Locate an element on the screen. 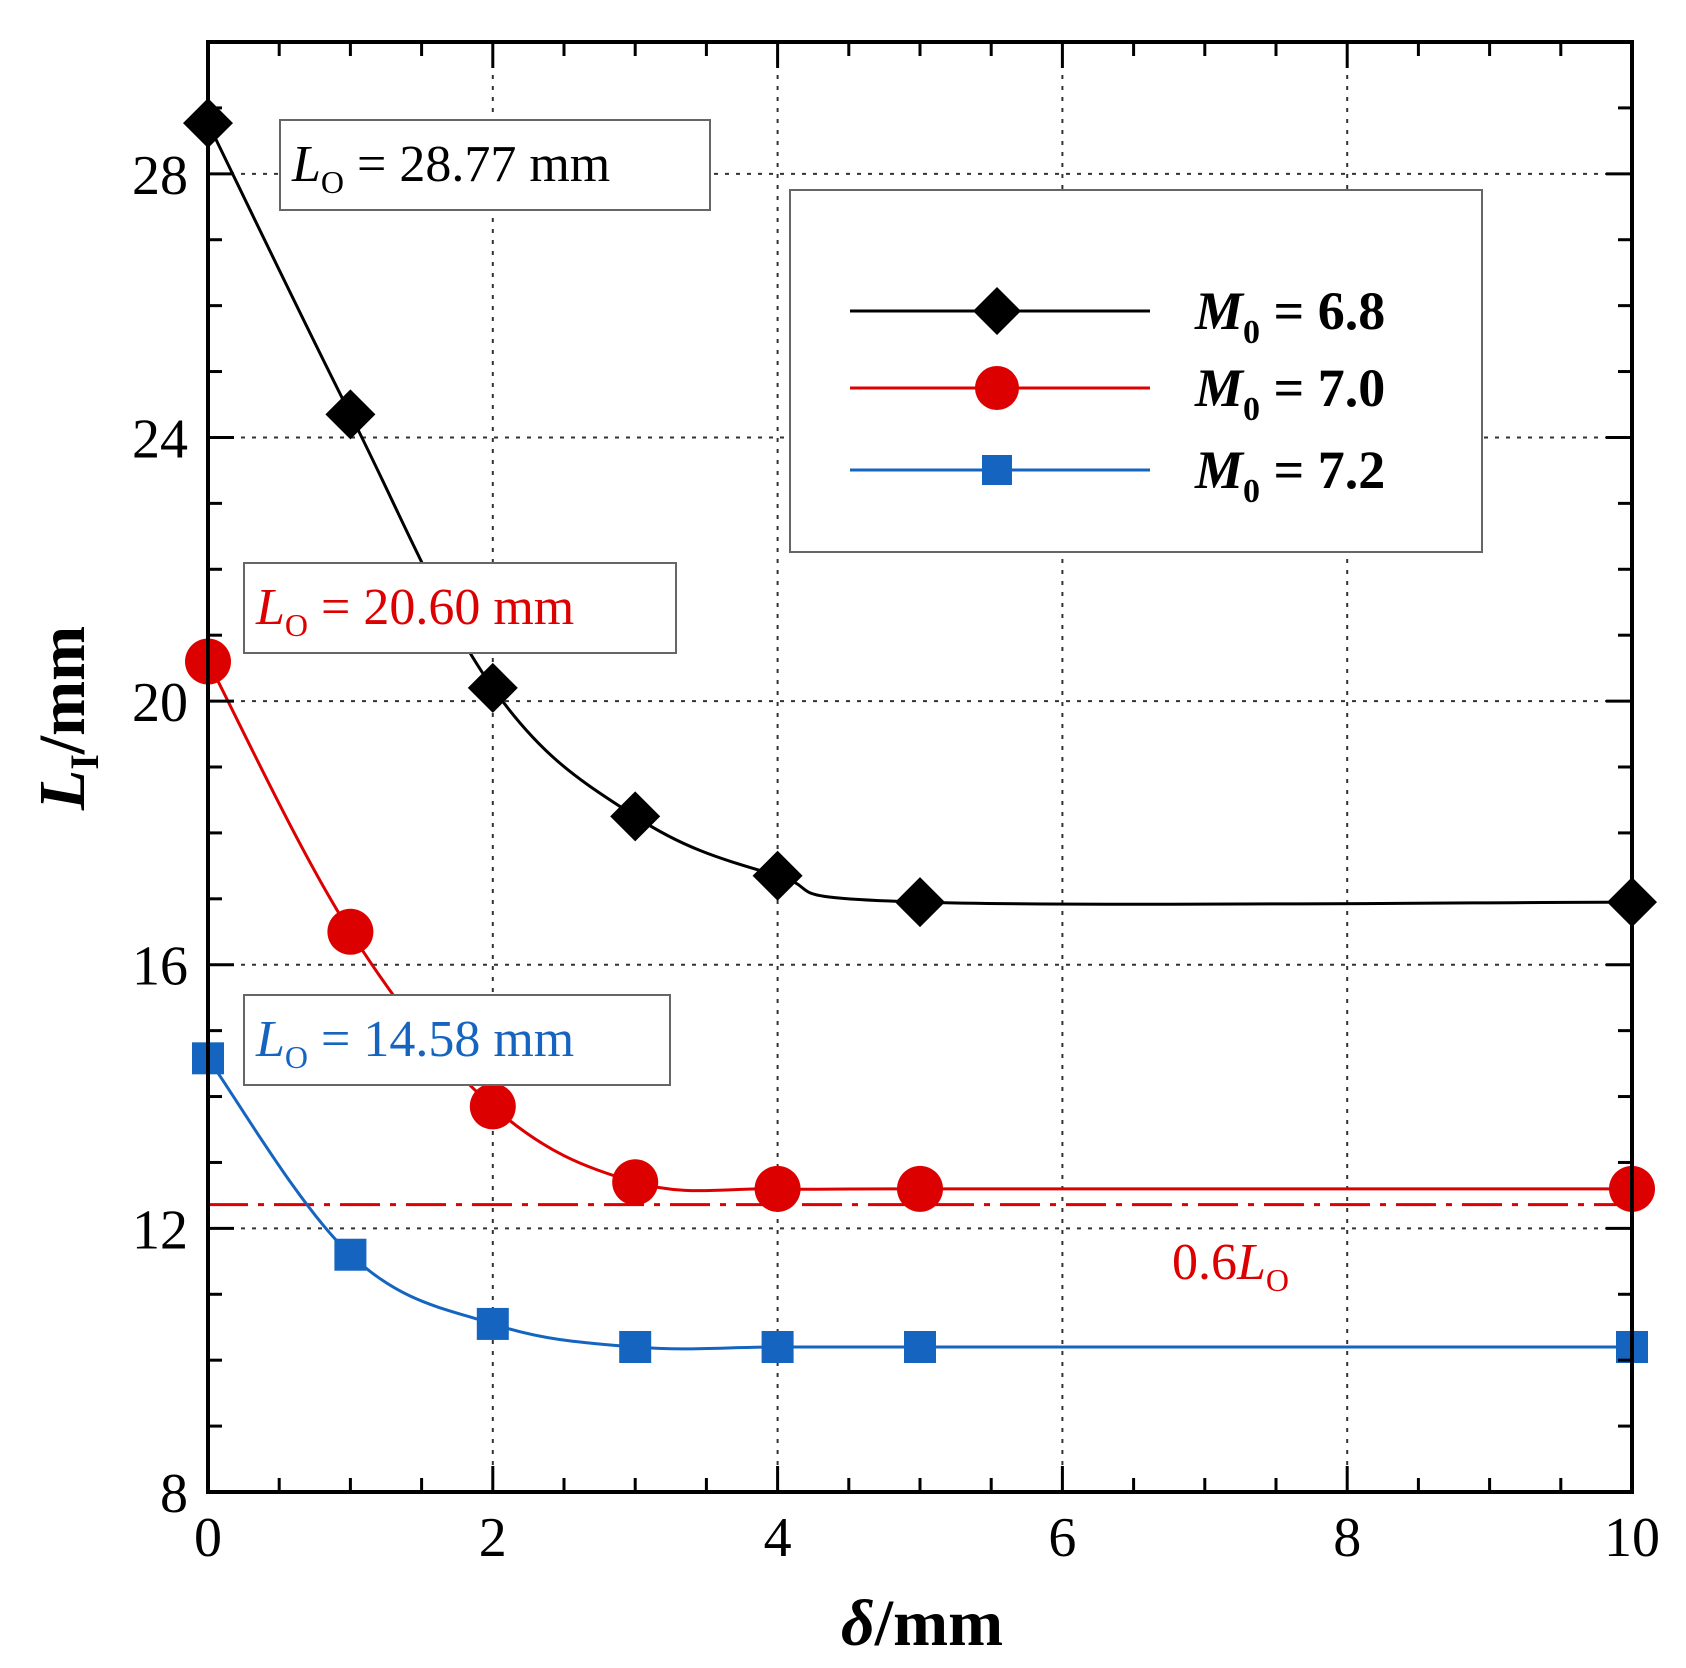  legend-label-value: = 6.8 is located at coordinates (1322, 311).